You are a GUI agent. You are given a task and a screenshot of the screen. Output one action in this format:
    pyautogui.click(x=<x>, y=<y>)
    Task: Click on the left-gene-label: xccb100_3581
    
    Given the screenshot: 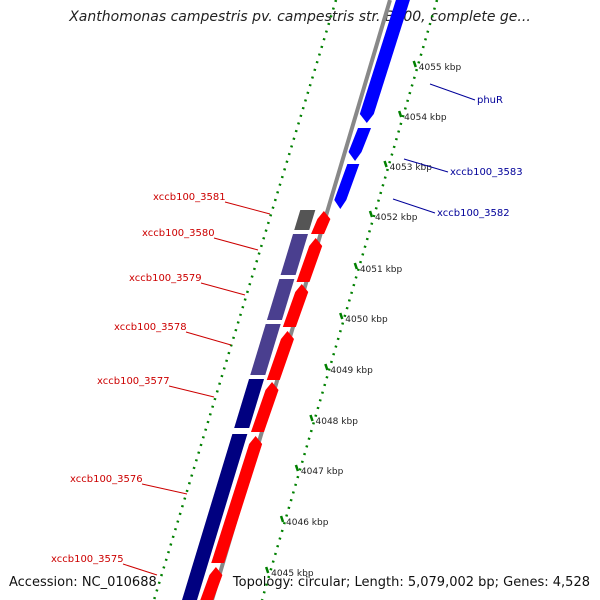 What is the action you would take?
    pyautogui.click(x=189, y=197)
    